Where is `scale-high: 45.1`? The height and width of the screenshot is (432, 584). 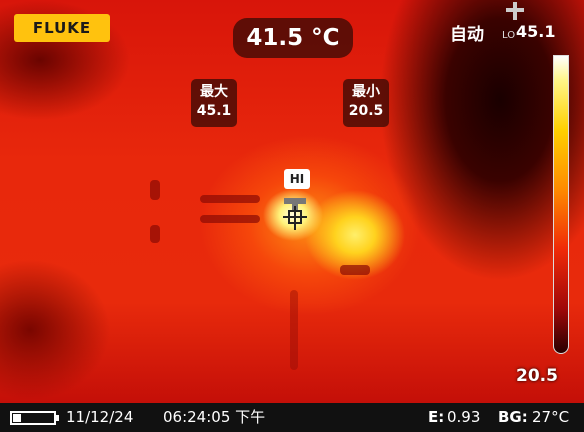 scale-high: 45.1 is located at coordinates (536, 31).